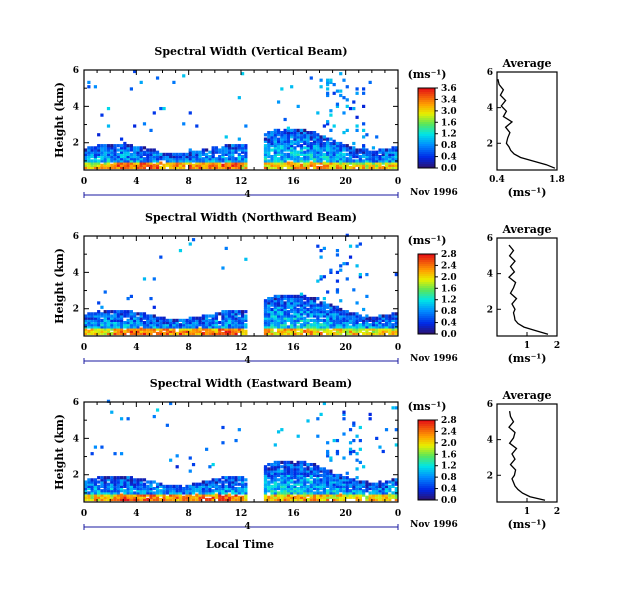 Image resolution: width=618 pixels, height=598 pixels. What do you see at coordinates (241, 284) in the screenshot?
I see `heatmap-cells` at bounding box center [241, 284].